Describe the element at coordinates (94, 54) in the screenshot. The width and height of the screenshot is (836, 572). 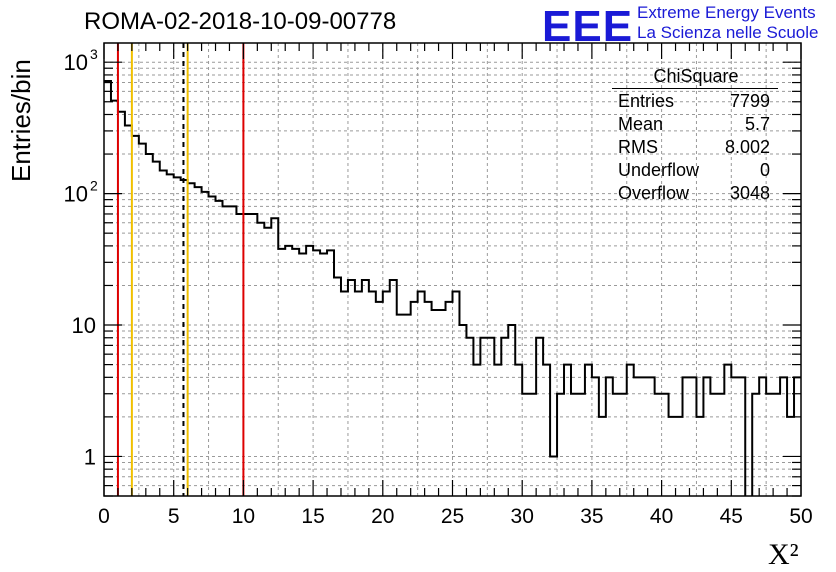
I see `y-tick-exponent: 3` at that location.